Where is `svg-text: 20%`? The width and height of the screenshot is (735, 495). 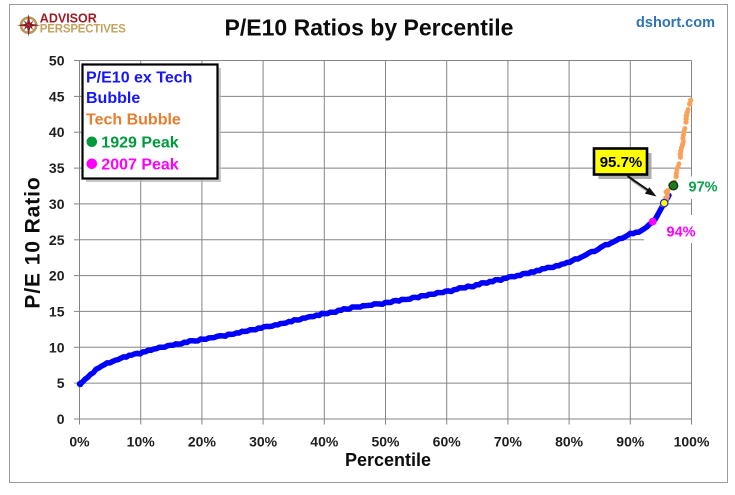 svg-text: 20% is located at coordinates (202, 442).